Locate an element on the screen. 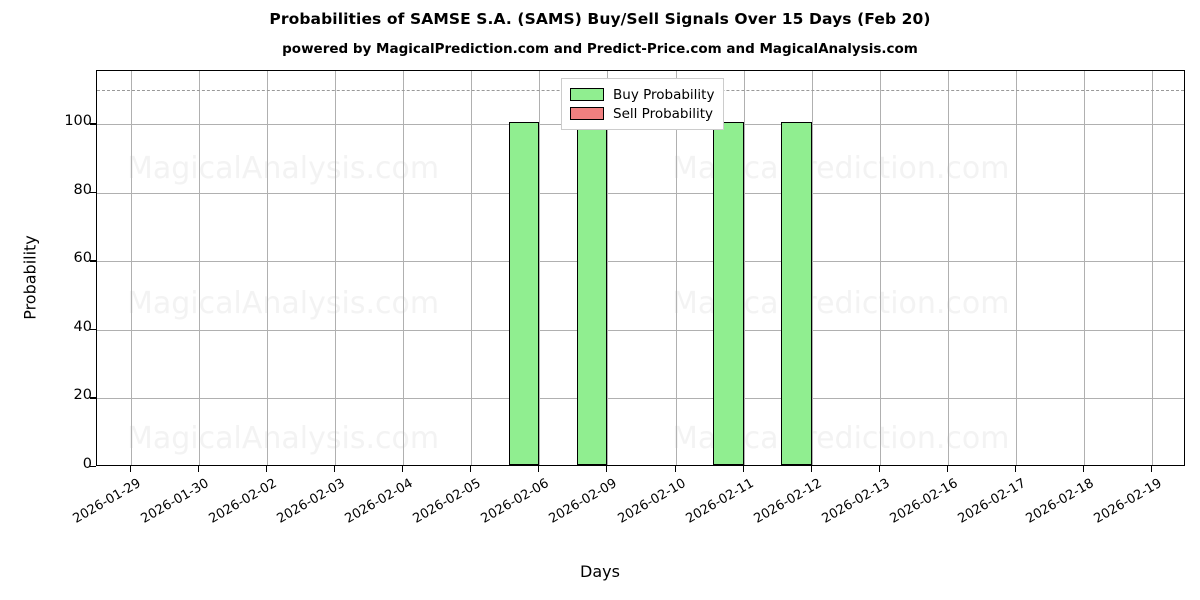 The image size is (1200, 600). y-tick-label: 40 is located at coordinates (82, 326).